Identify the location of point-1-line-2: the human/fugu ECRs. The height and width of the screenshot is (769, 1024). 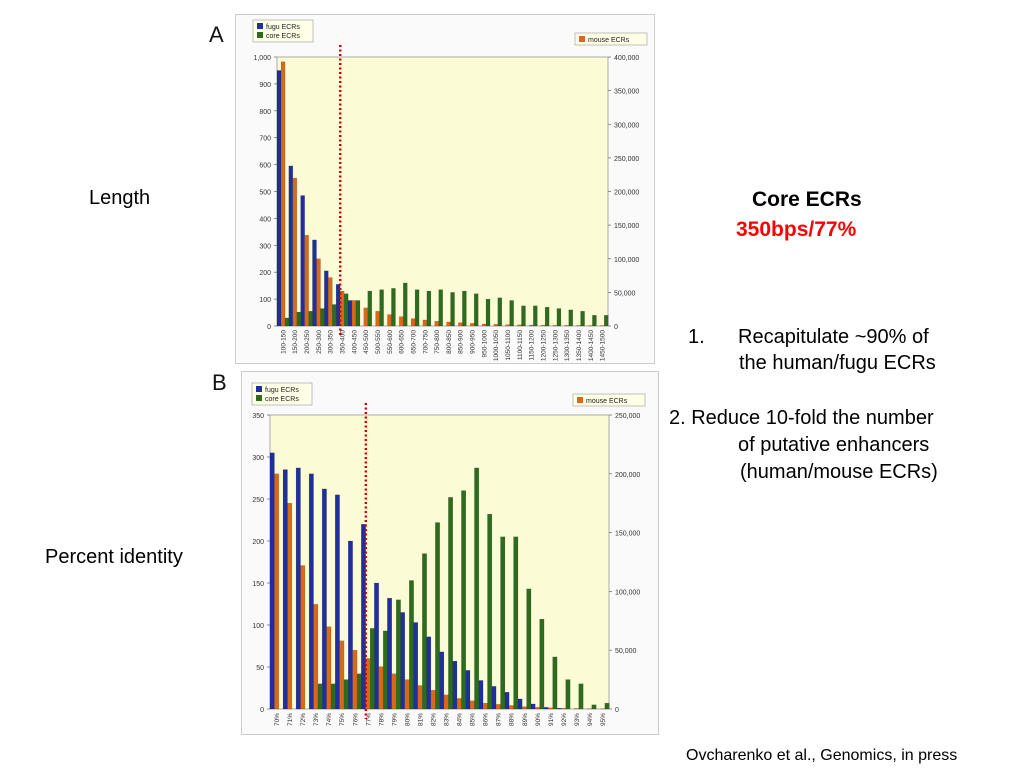
(837, 363).